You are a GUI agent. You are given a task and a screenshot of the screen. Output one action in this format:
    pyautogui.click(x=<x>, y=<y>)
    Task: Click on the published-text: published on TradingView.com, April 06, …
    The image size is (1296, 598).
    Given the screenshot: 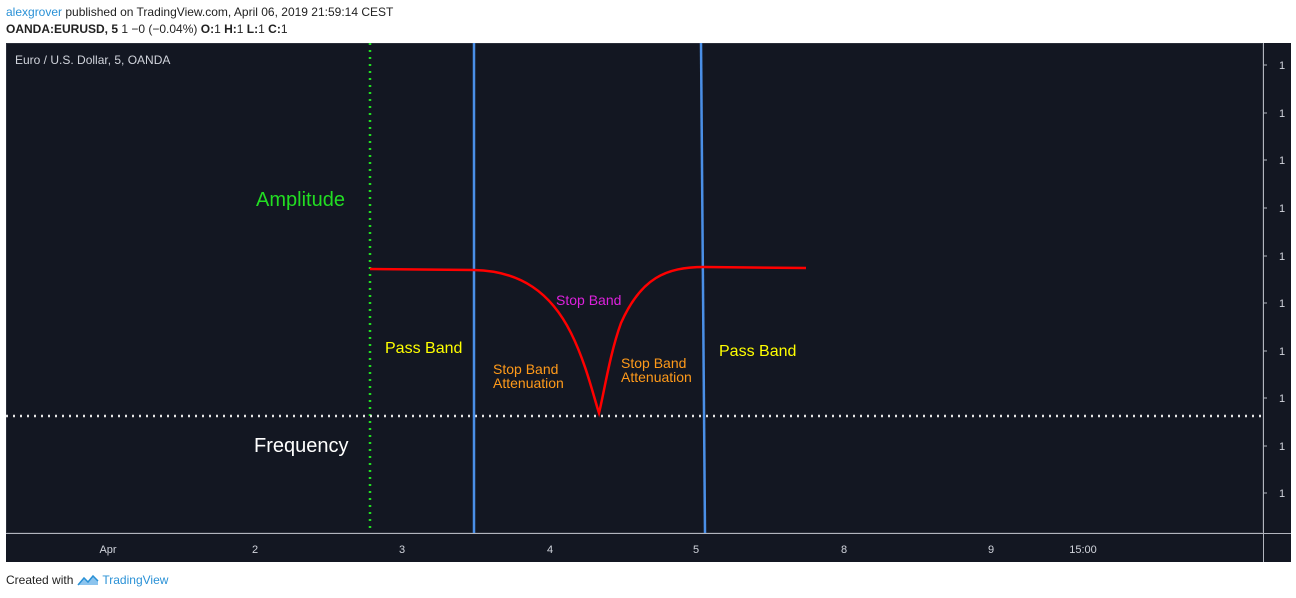 What is the action you would take?
    pyautogui.click(x=228, y=12)
    